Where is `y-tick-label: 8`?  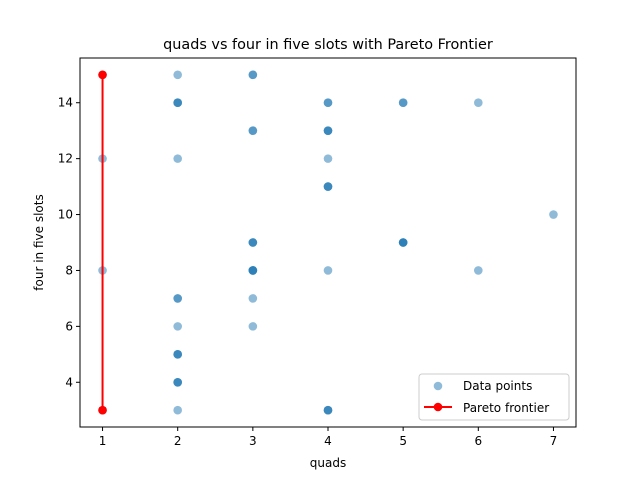 y-tick-label: 8 is located at coordinates (69, 270).